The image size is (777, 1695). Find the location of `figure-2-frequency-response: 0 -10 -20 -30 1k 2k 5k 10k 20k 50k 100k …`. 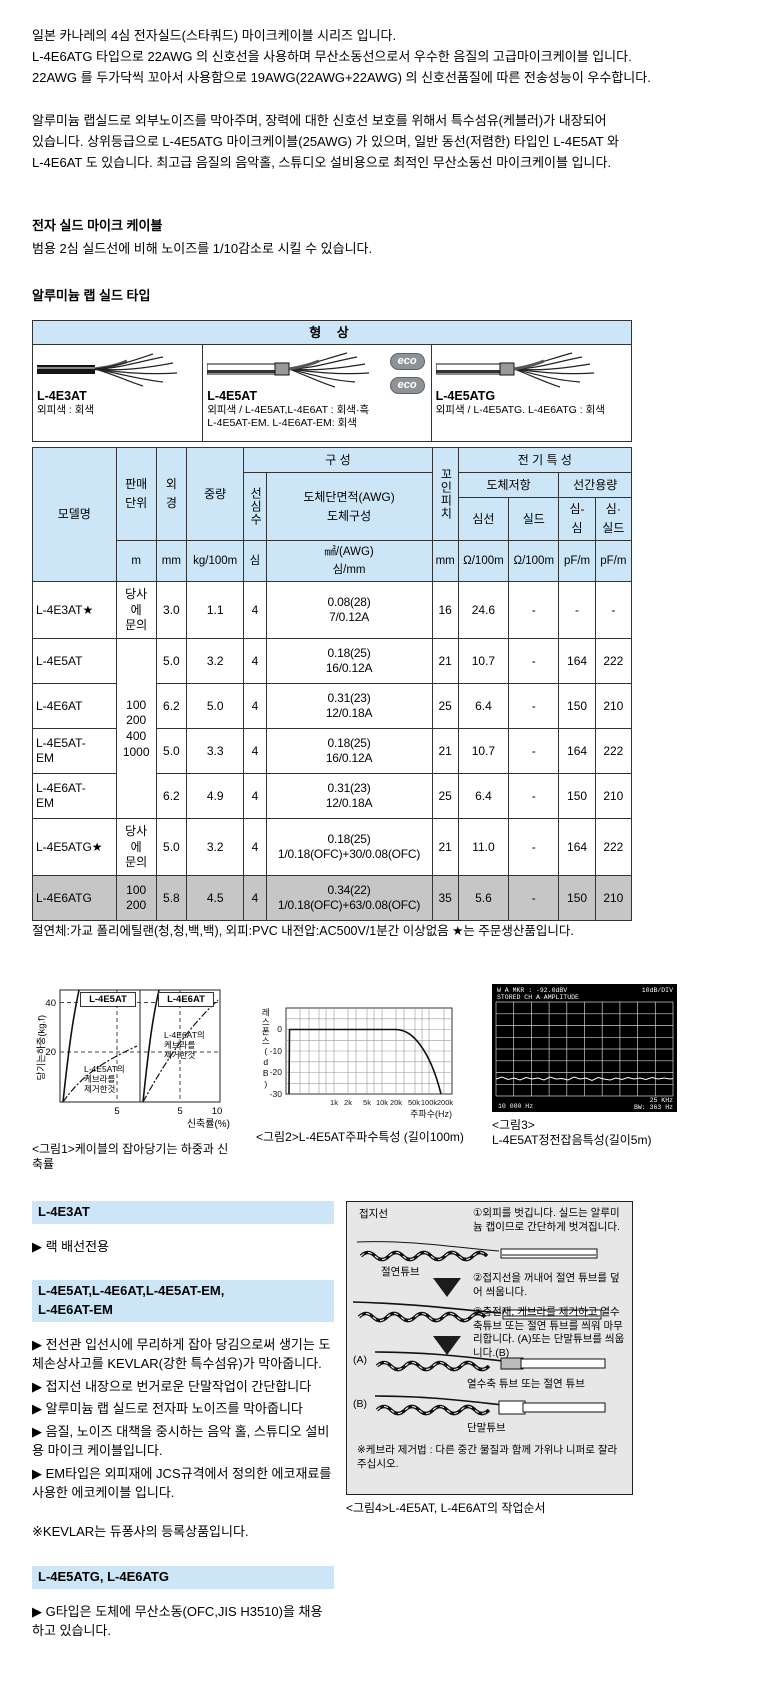

figure-2-frequency-response: 0 -10 -20 -30 1k 2k 5k 10k 20k 50k 100k … is located at coordinates (362, 1070).